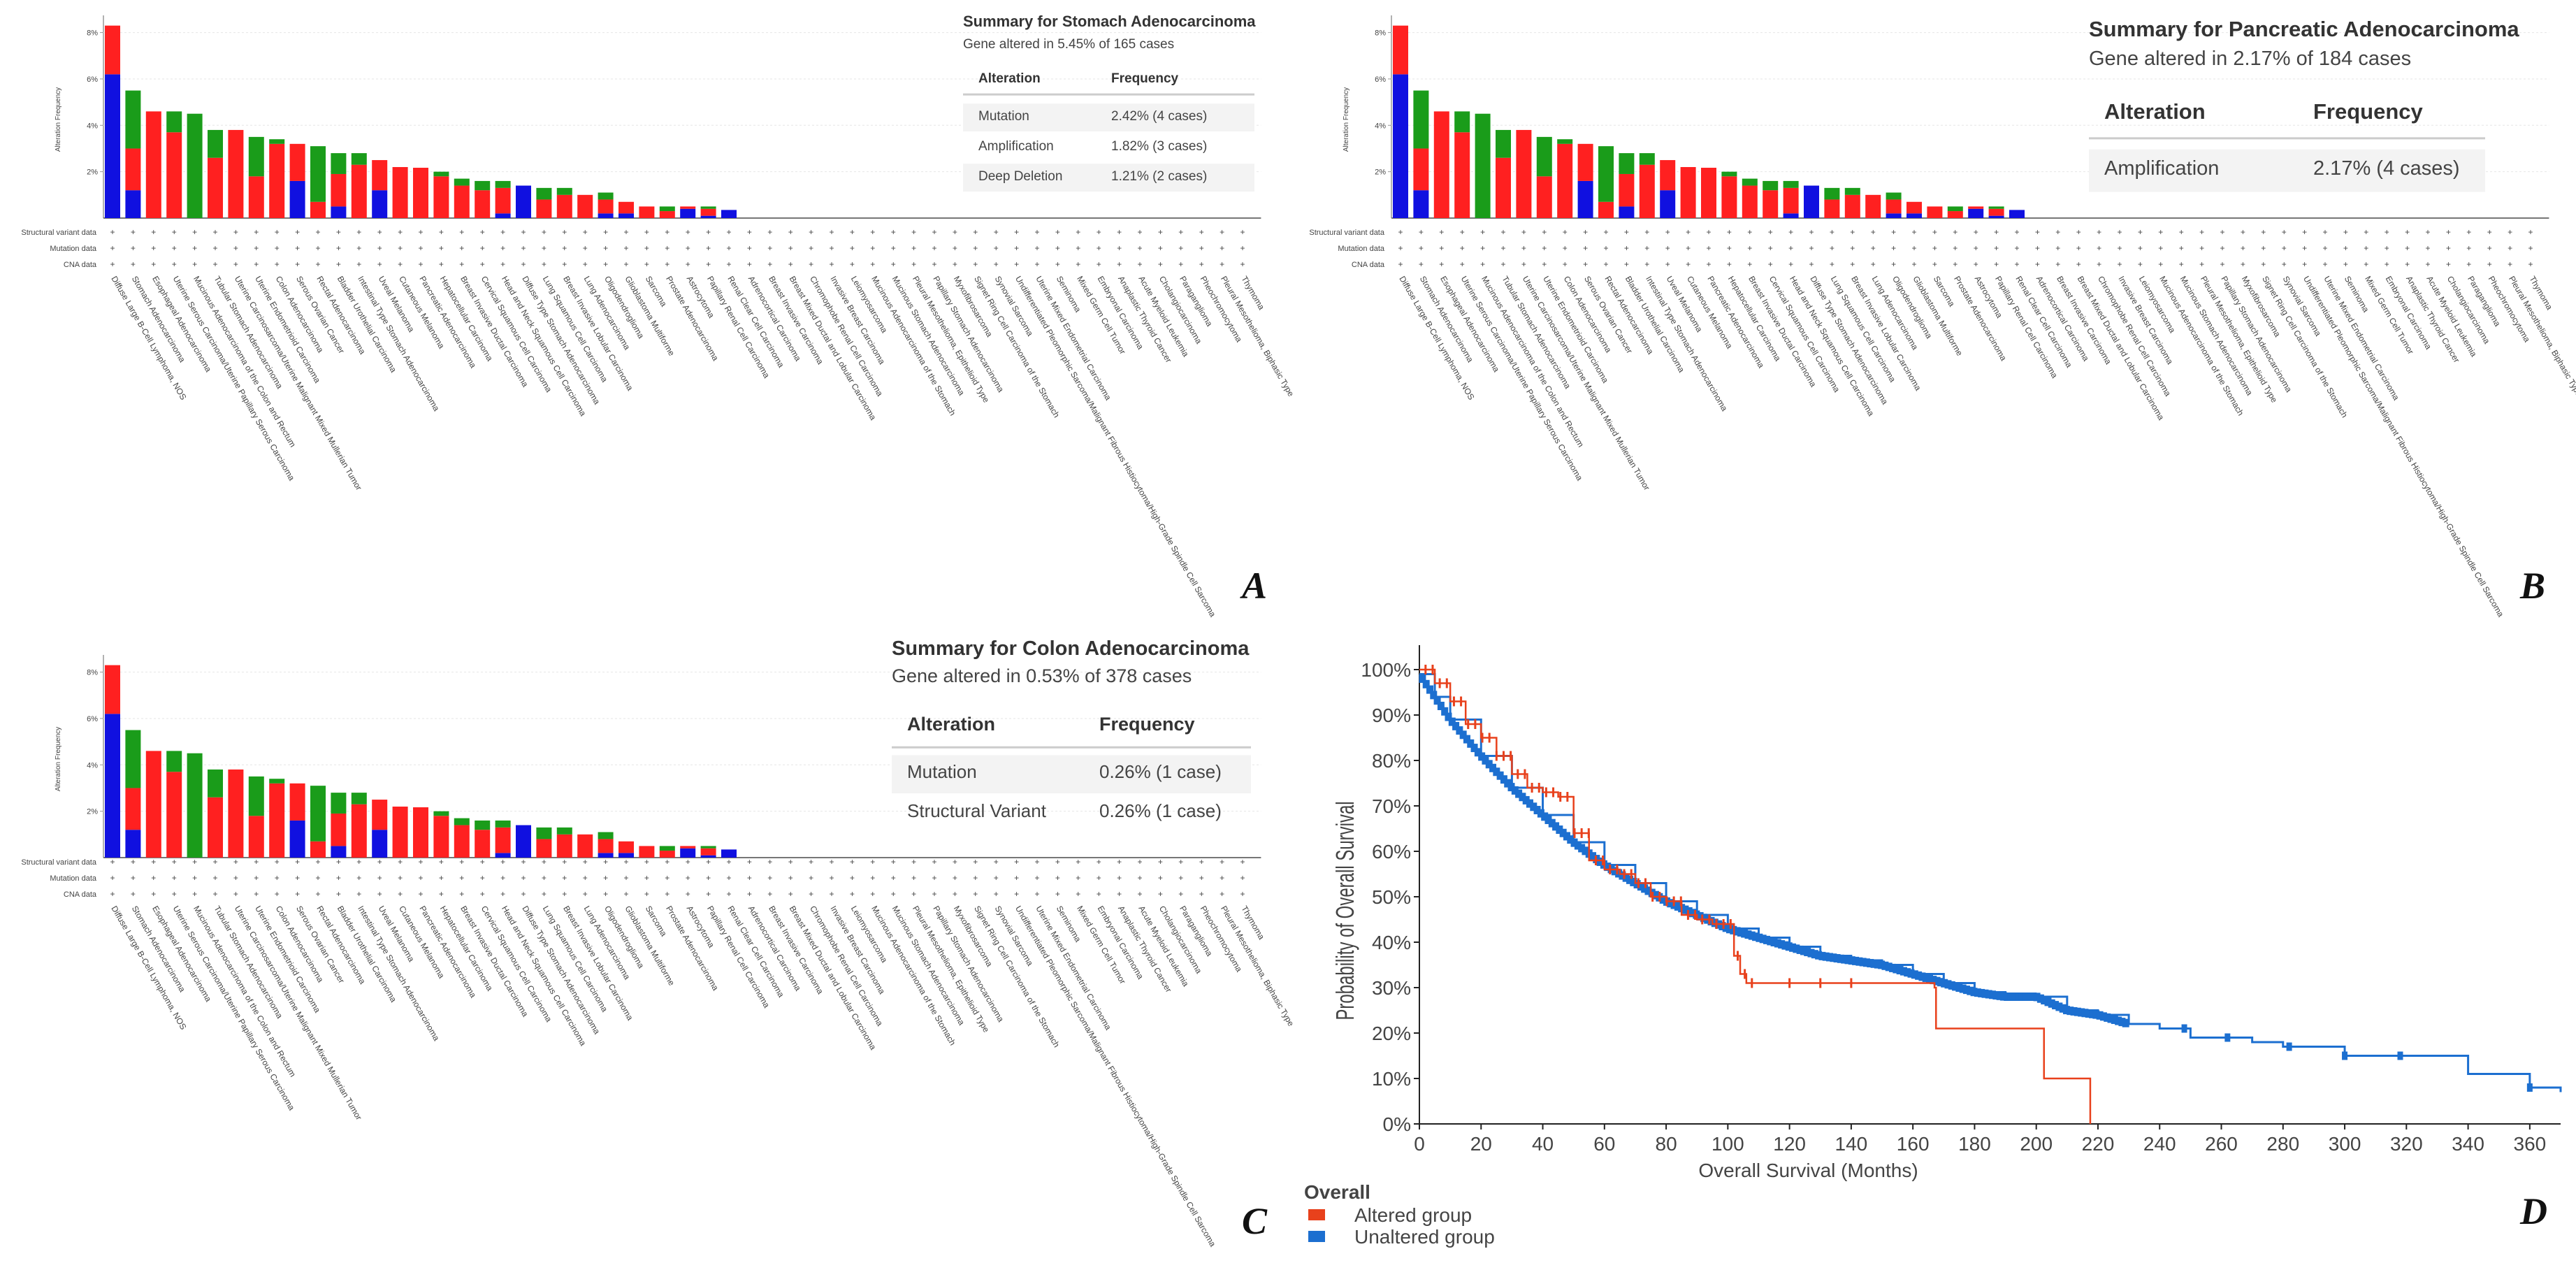 The image size is (2576, 1263). What do you see at coordinates (93, 765) in the screenshot?
I see `y-tick-label: 4%` at bounding box center [93, 765].